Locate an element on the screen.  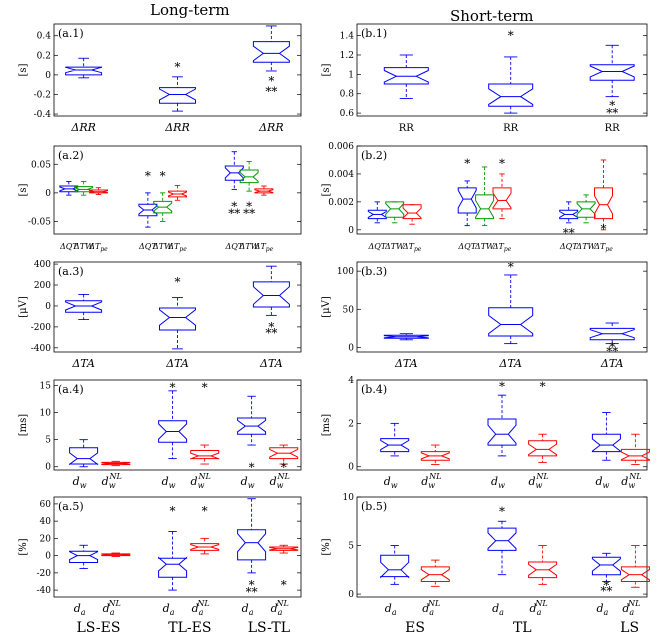
y-tick-label: 0.002 is located at coordinates (341, 203).